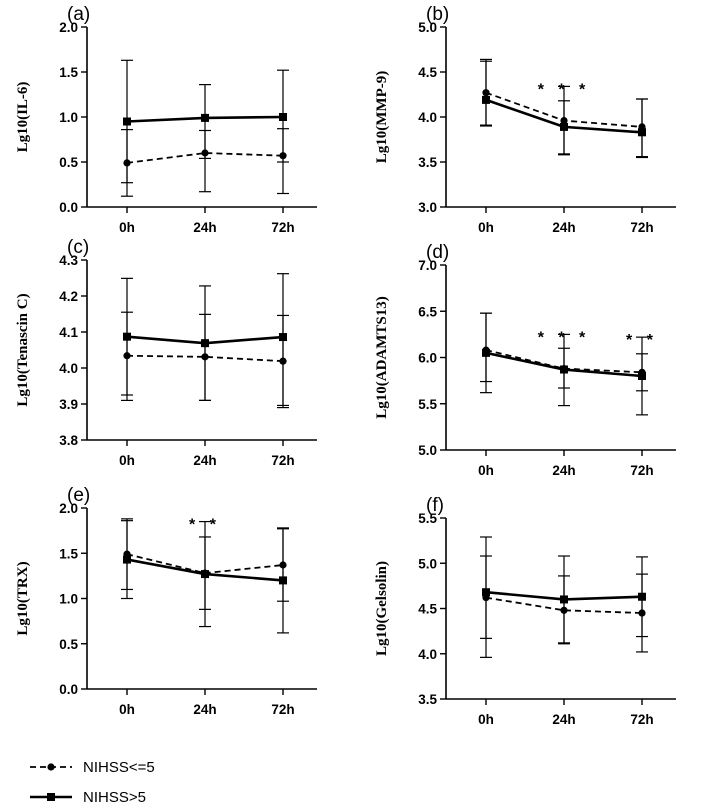 This screenshot has height=807, width=708. I want to click on panel-label: (c), so click(78, 247).